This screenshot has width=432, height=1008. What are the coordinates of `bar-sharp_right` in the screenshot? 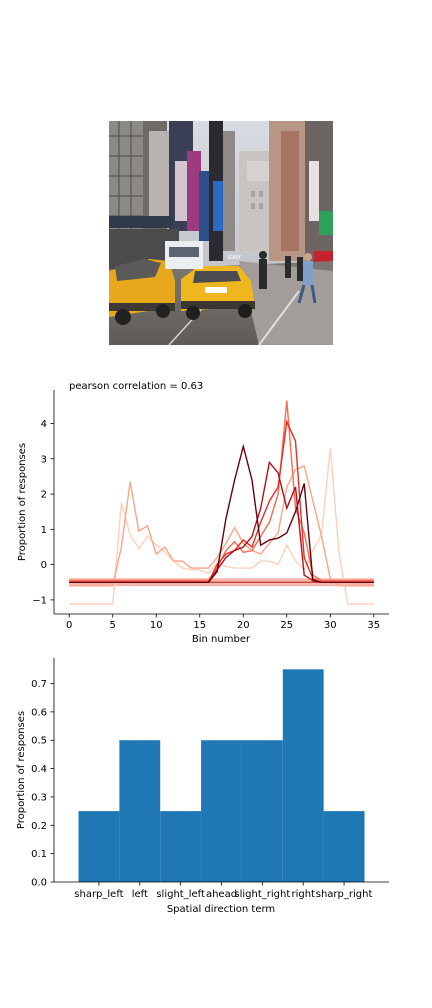 It's located at (344, 846).